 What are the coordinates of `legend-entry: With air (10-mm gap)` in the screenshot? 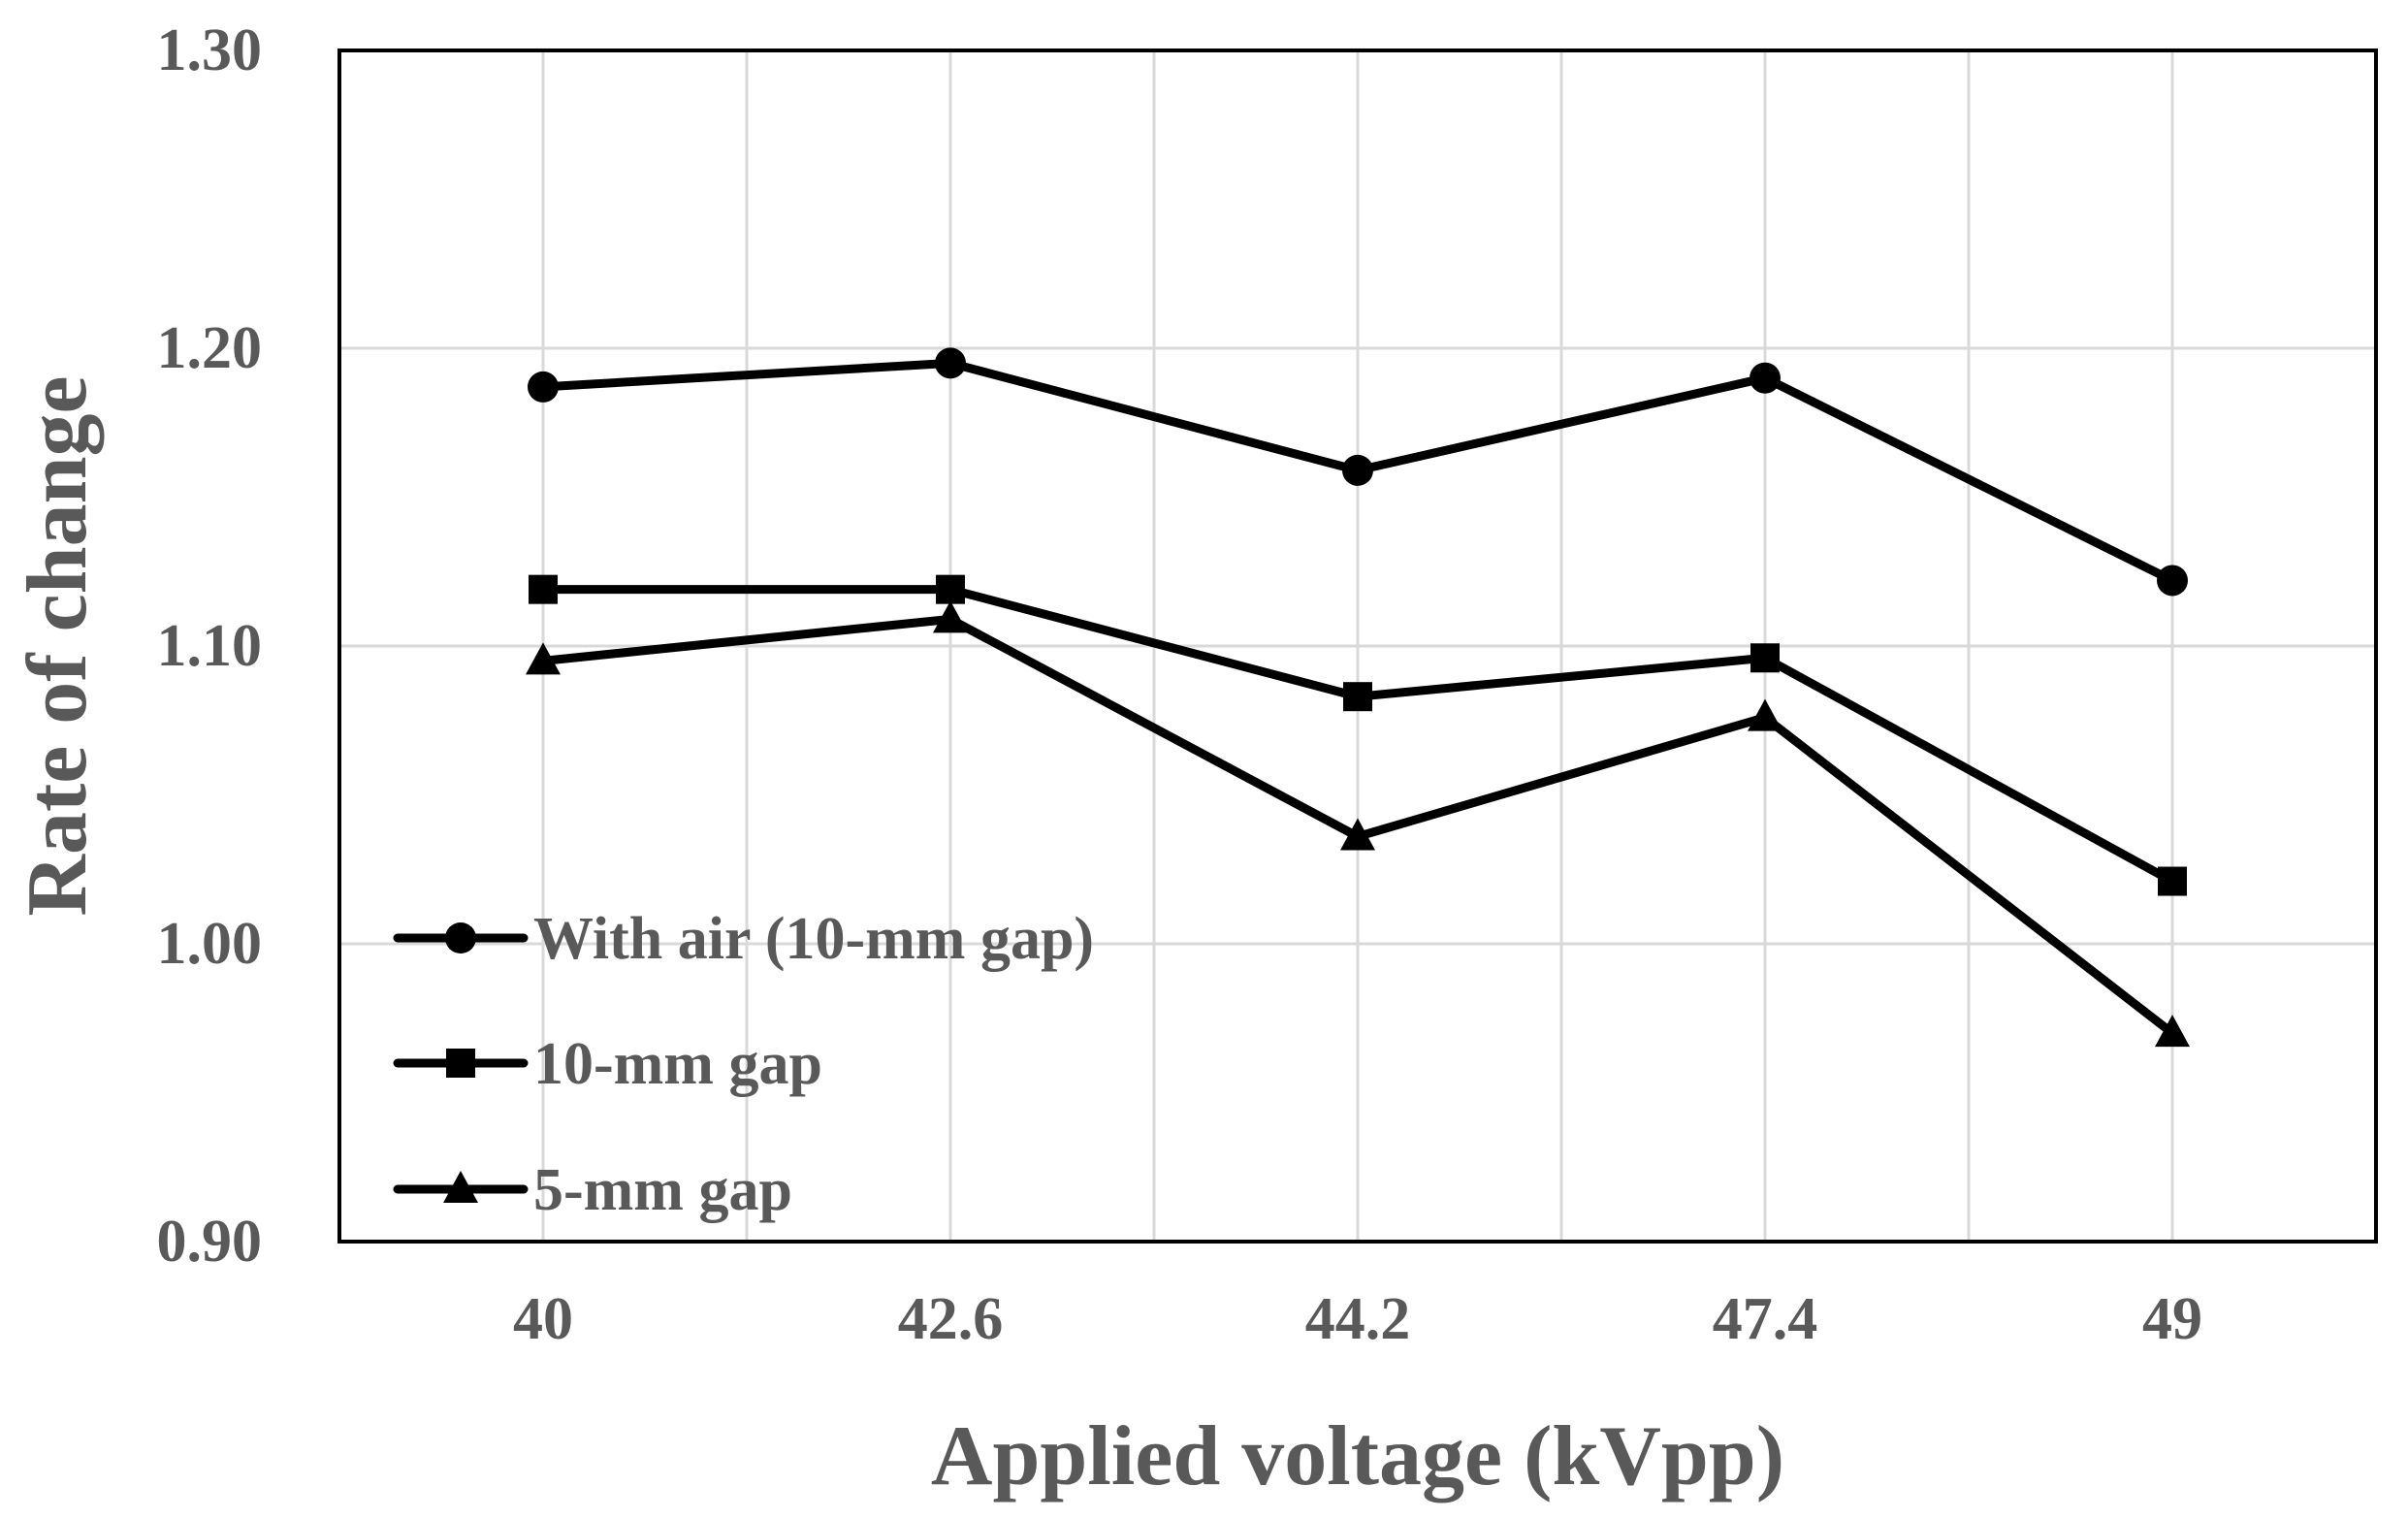 It's located at (743, 939).